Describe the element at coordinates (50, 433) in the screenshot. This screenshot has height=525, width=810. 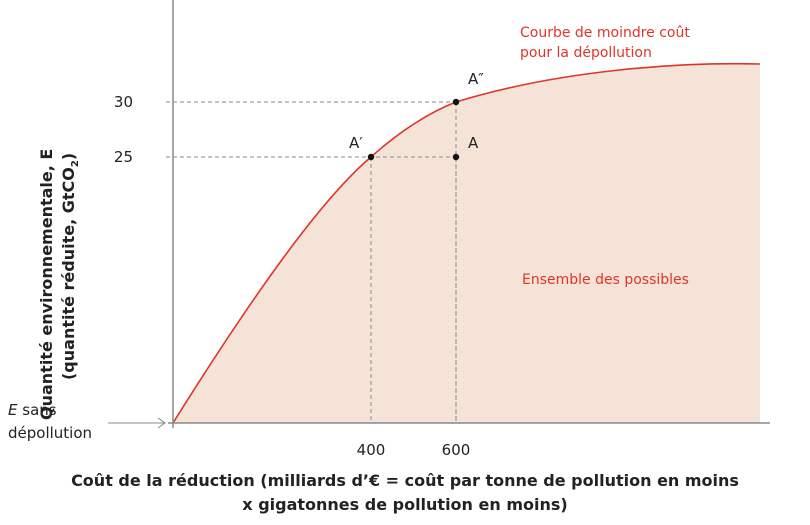
I see `origin-label: dépollution` at that location.